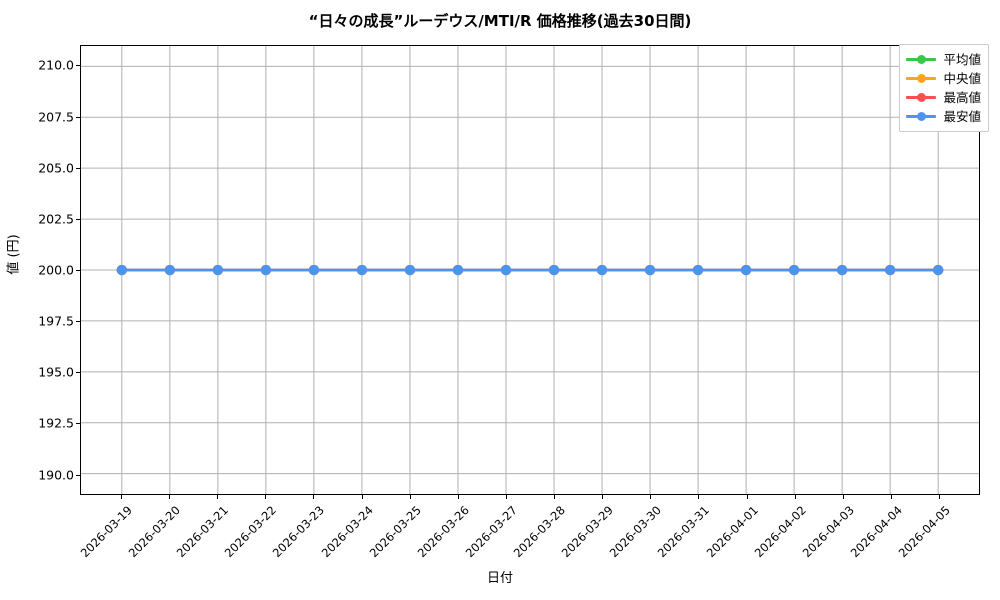  Describe the element at coordinates (962, 116) in the screenshot. I see `legend-label: 最安値` at that location.